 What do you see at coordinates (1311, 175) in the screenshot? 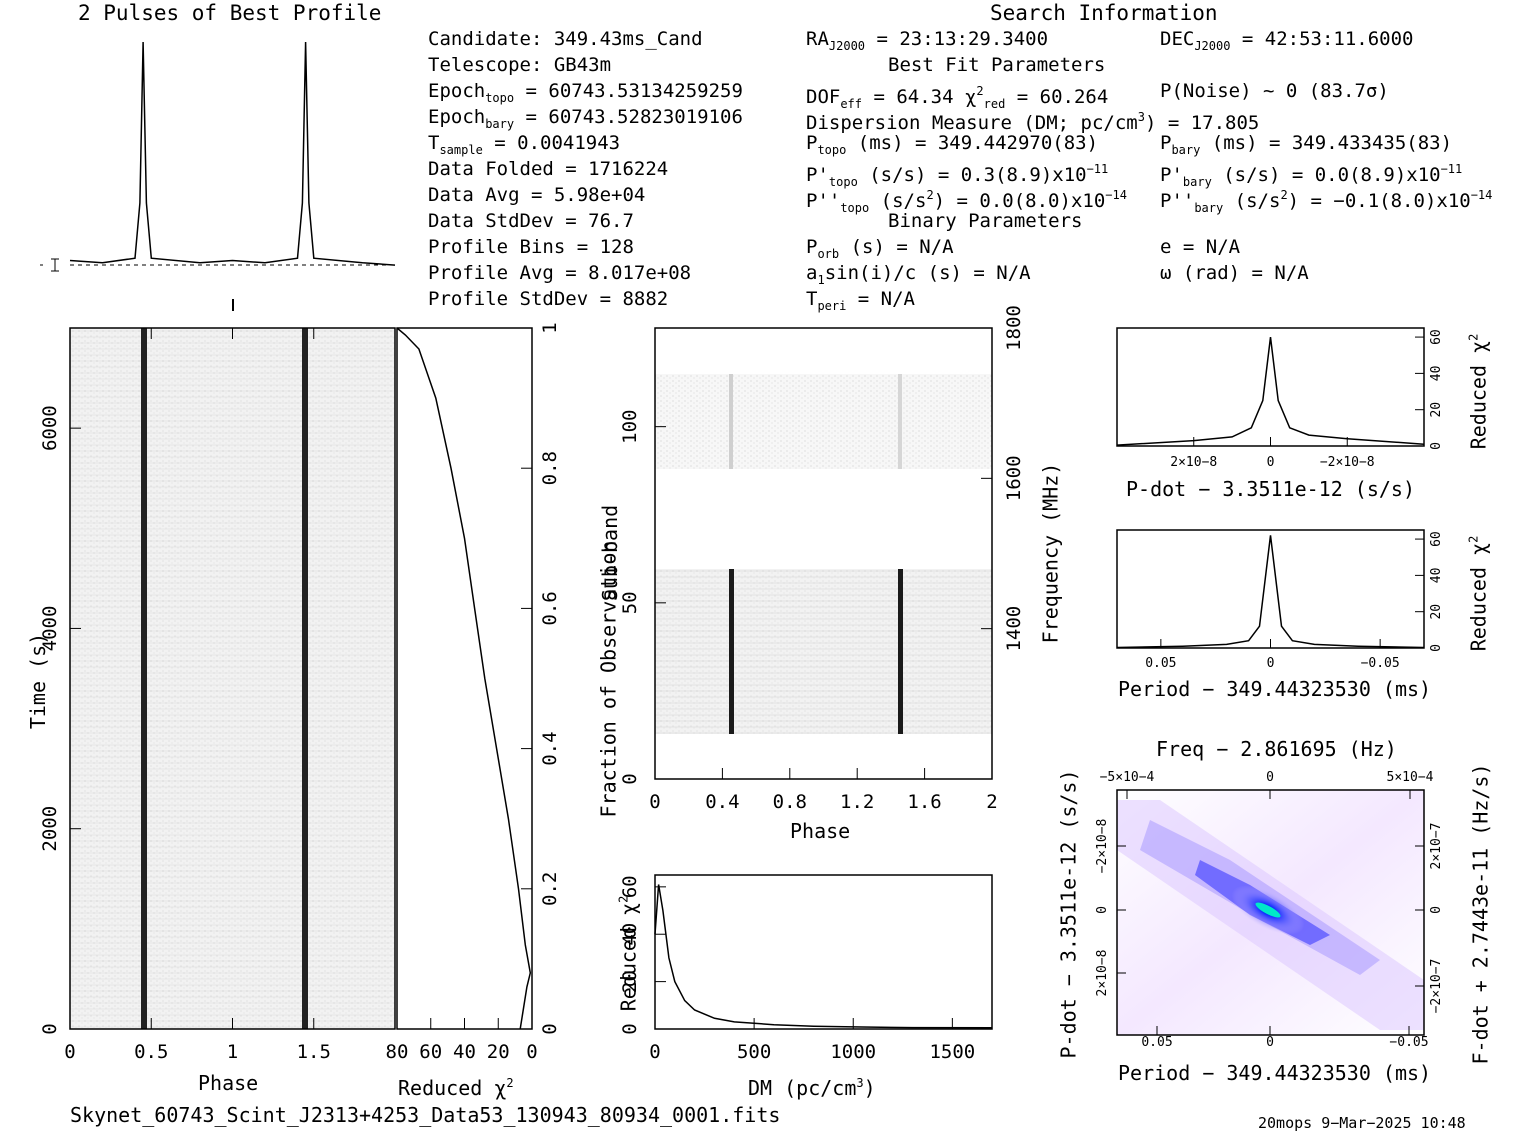
I see `search-pdot-bary: P'bary (s/s) = 0.0(8.9)x10−11` at bounding box center [1311, 175].